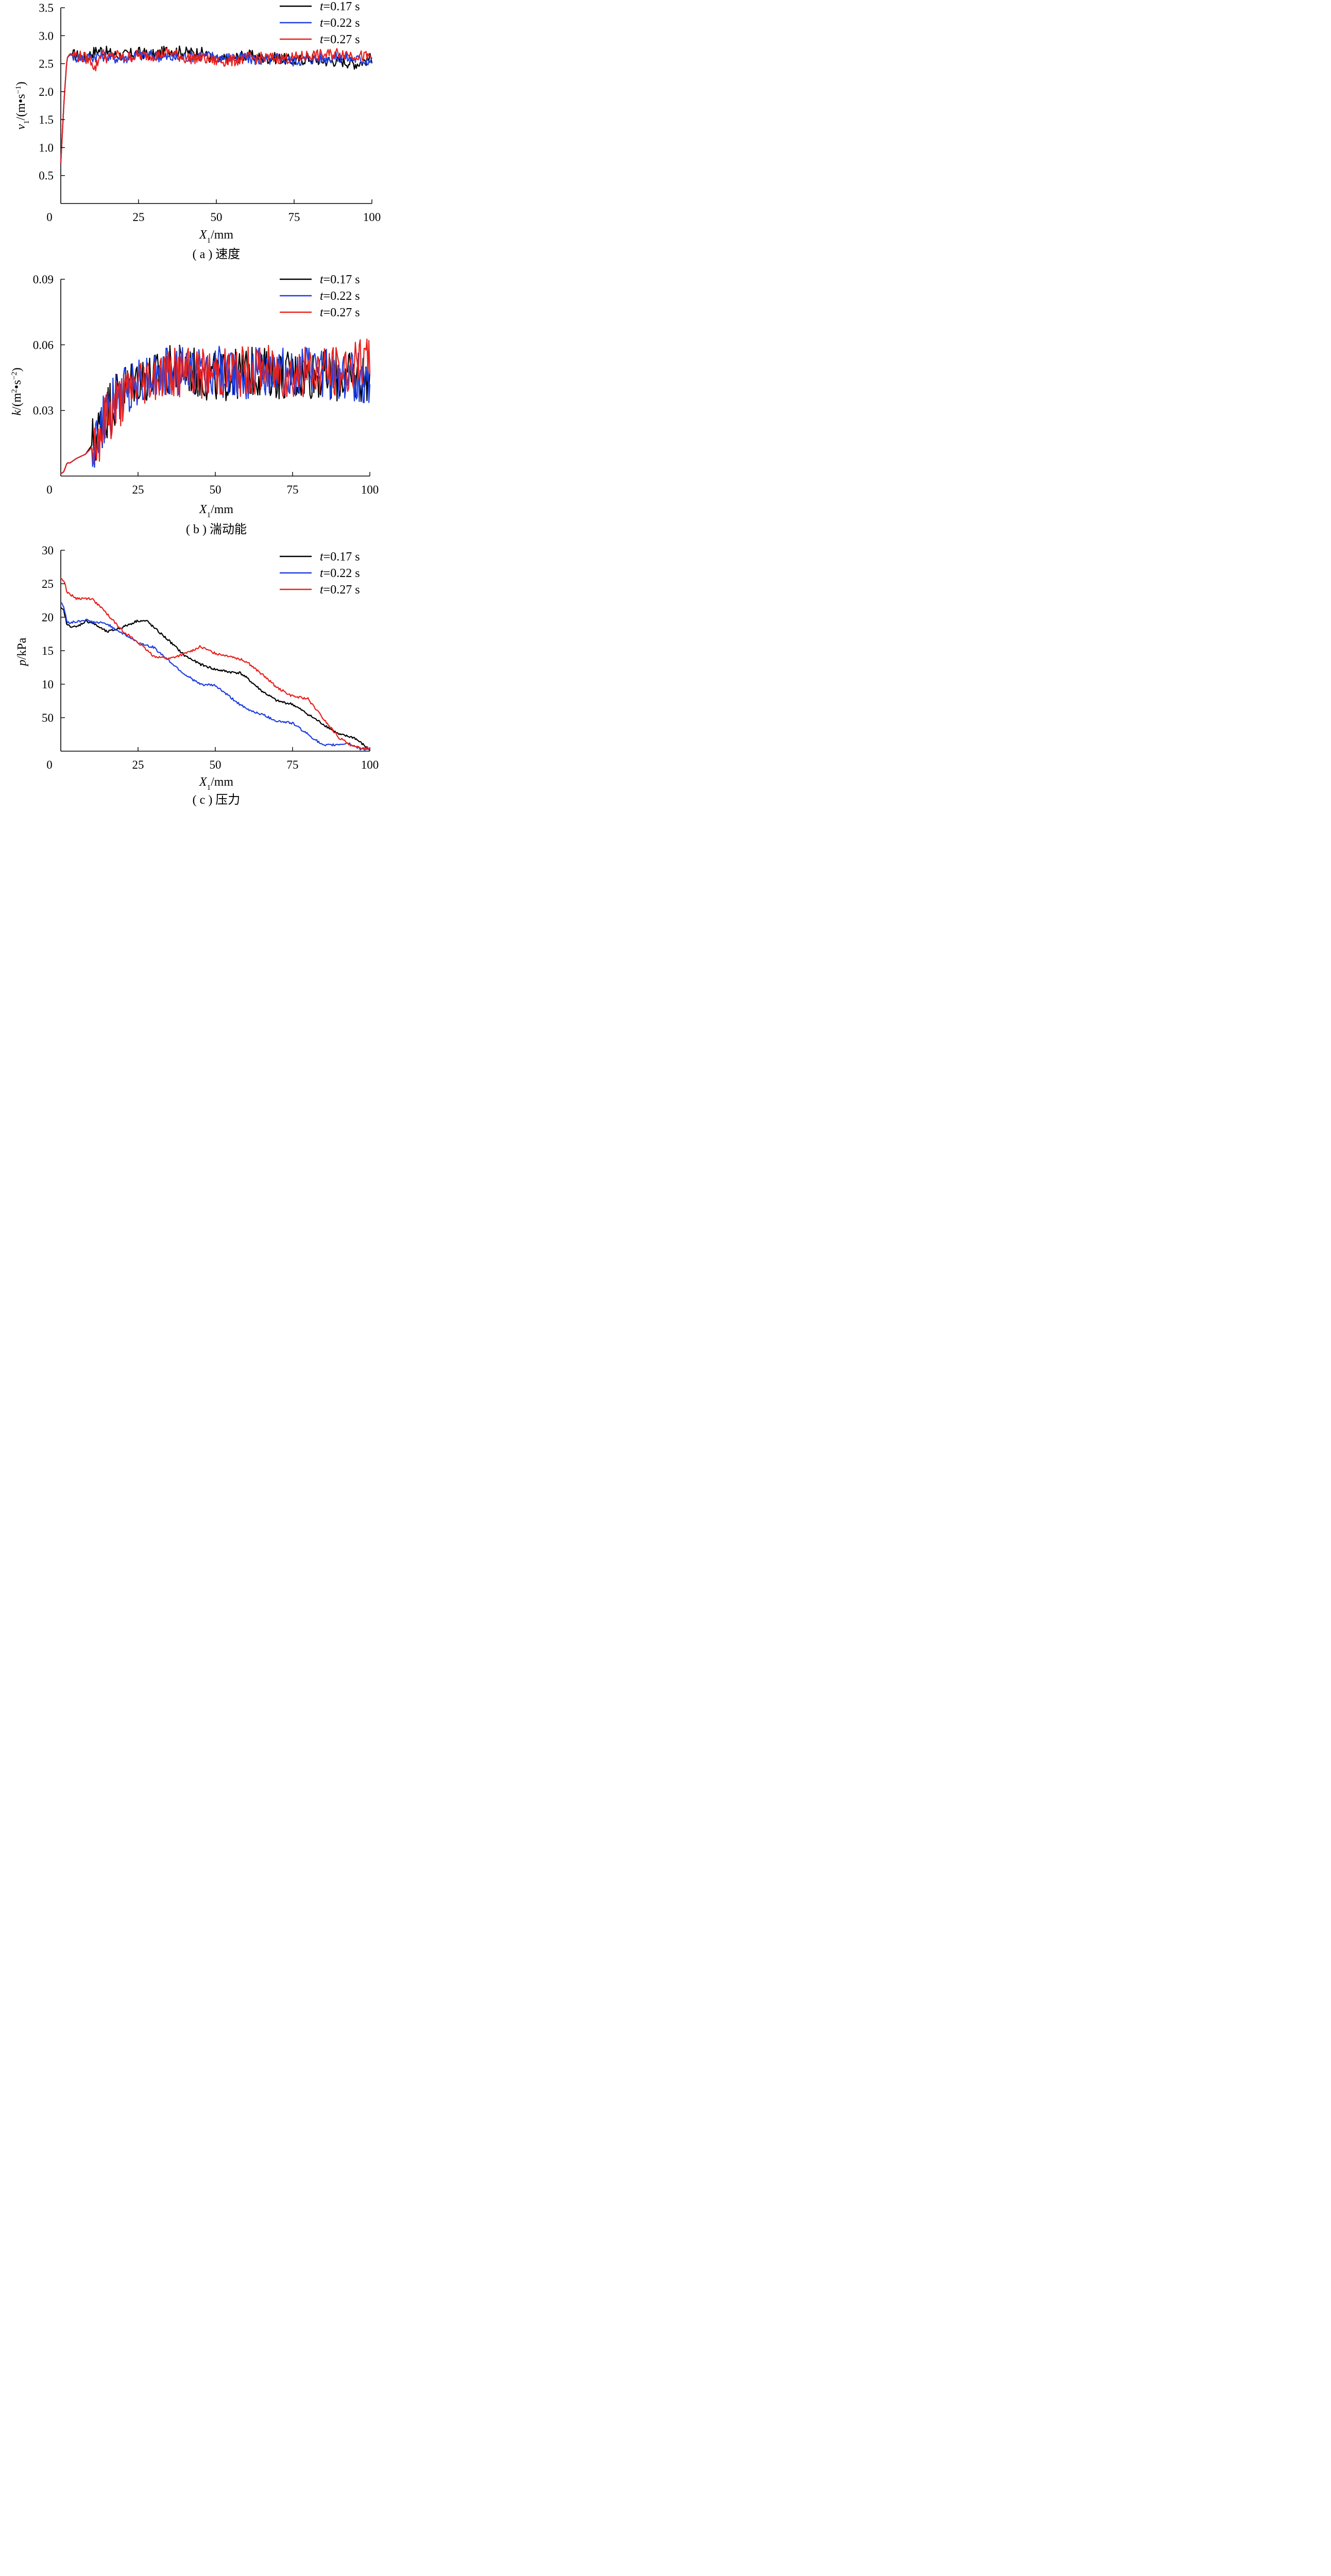 This screenshot has height=2576, width=1331. I want to click on panel-b-legend: t=0.17 s t=0.22 s t=0.27 s, so click(320, 296).